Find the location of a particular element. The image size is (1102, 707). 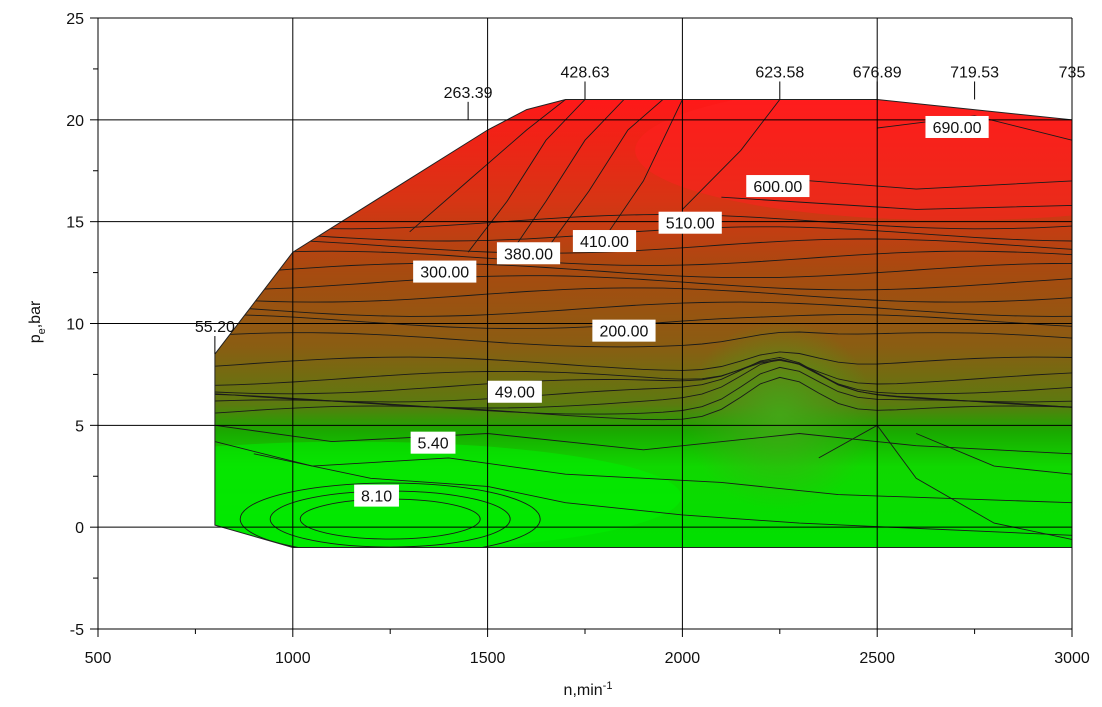

edge-label-text: 735 is located at coordinates (1072, 72).